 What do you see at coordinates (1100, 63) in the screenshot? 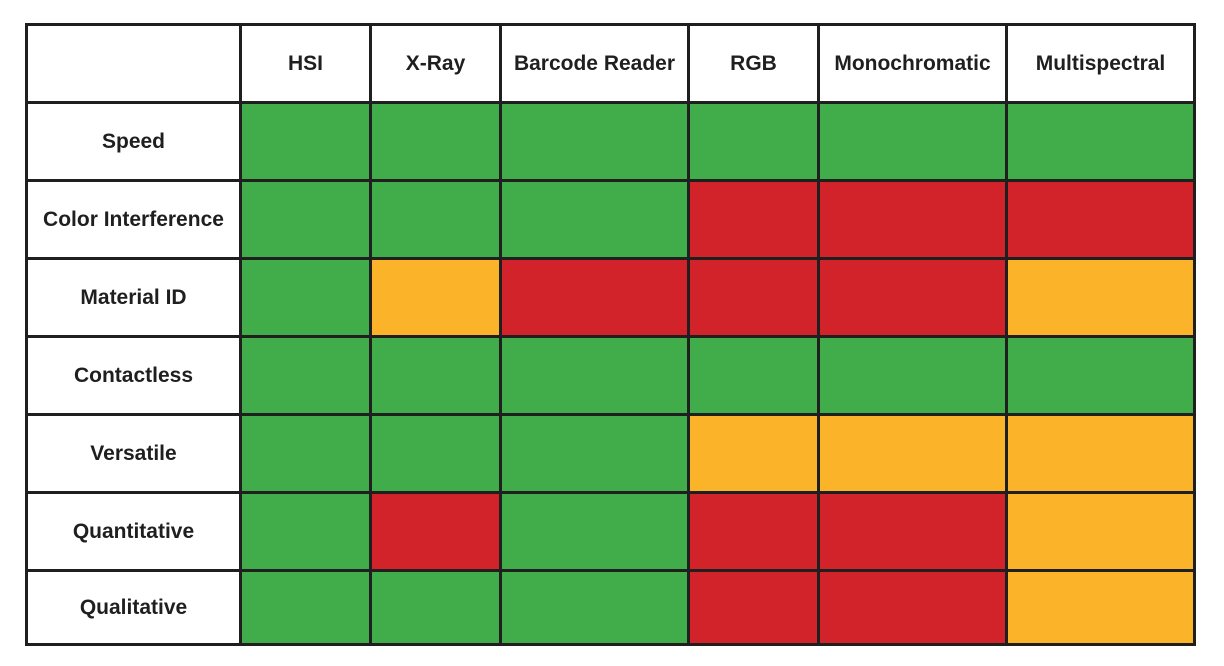
I see `column-header: Multispectral` at bounding box center [1100, 63].